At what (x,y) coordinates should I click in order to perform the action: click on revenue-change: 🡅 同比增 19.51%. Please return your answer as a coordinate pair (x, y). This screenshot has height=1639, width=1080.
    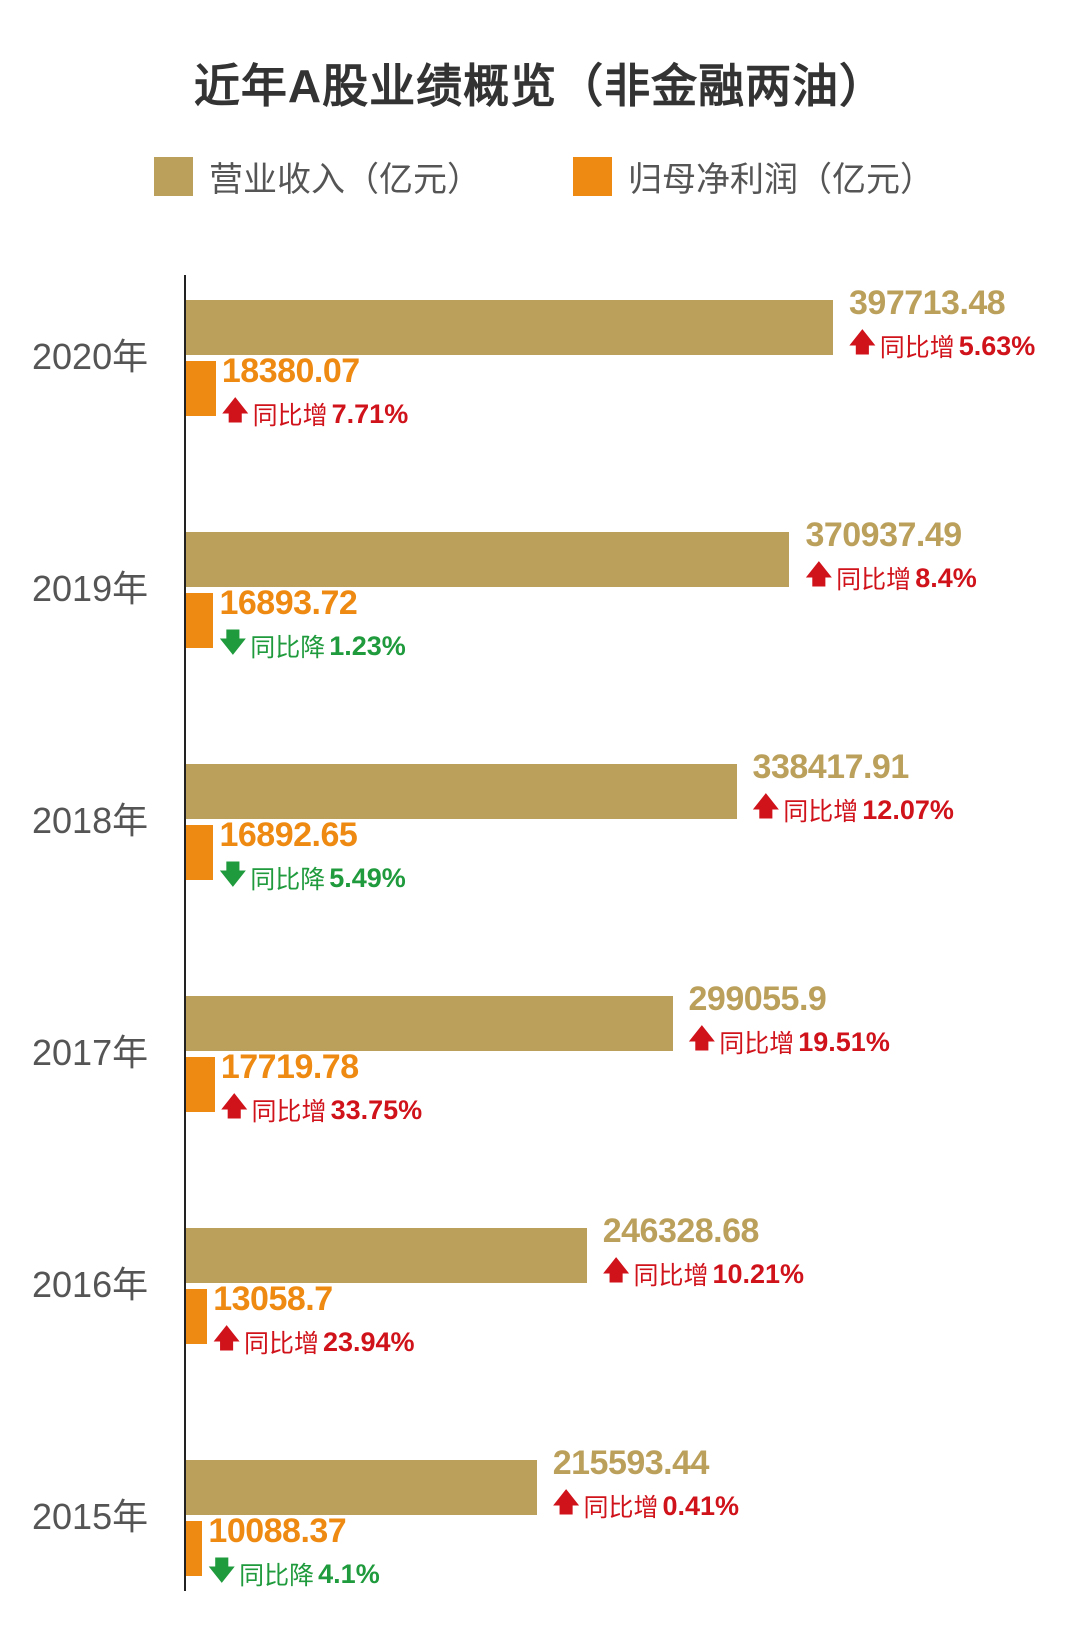
    Looking at the image, I should click on (789, 1042).